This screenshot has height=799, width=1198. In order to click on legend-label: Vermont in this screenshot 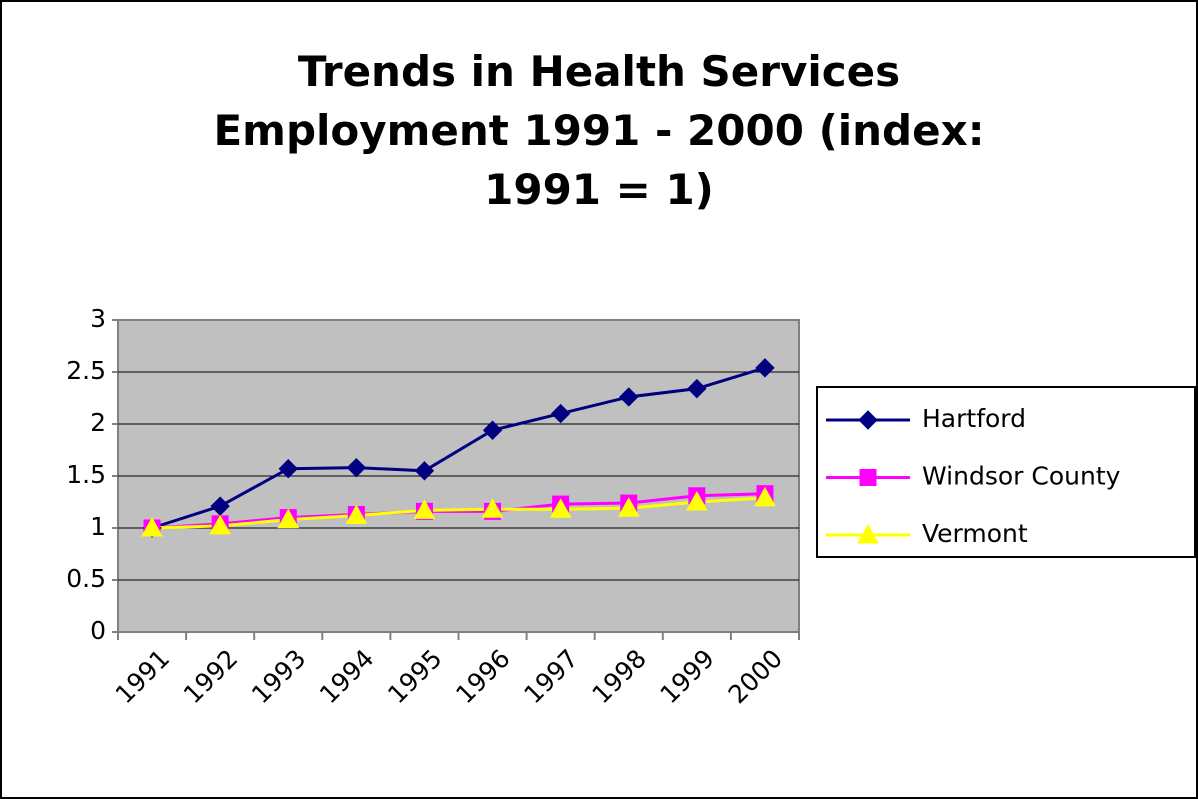, I will do `click(975, 533)`.